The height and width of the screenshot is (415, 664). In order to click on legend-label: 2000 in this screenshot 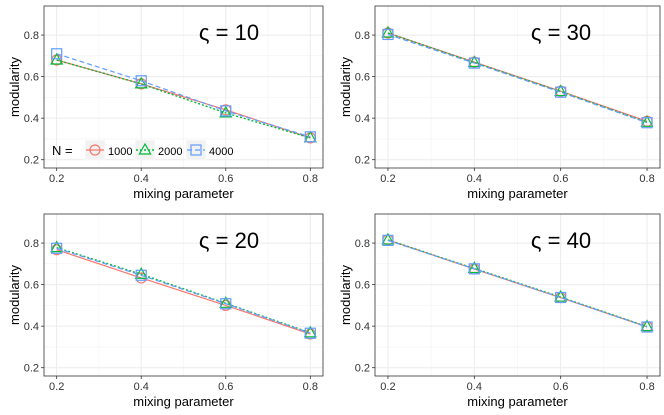, I will do `click(170, 152)`.